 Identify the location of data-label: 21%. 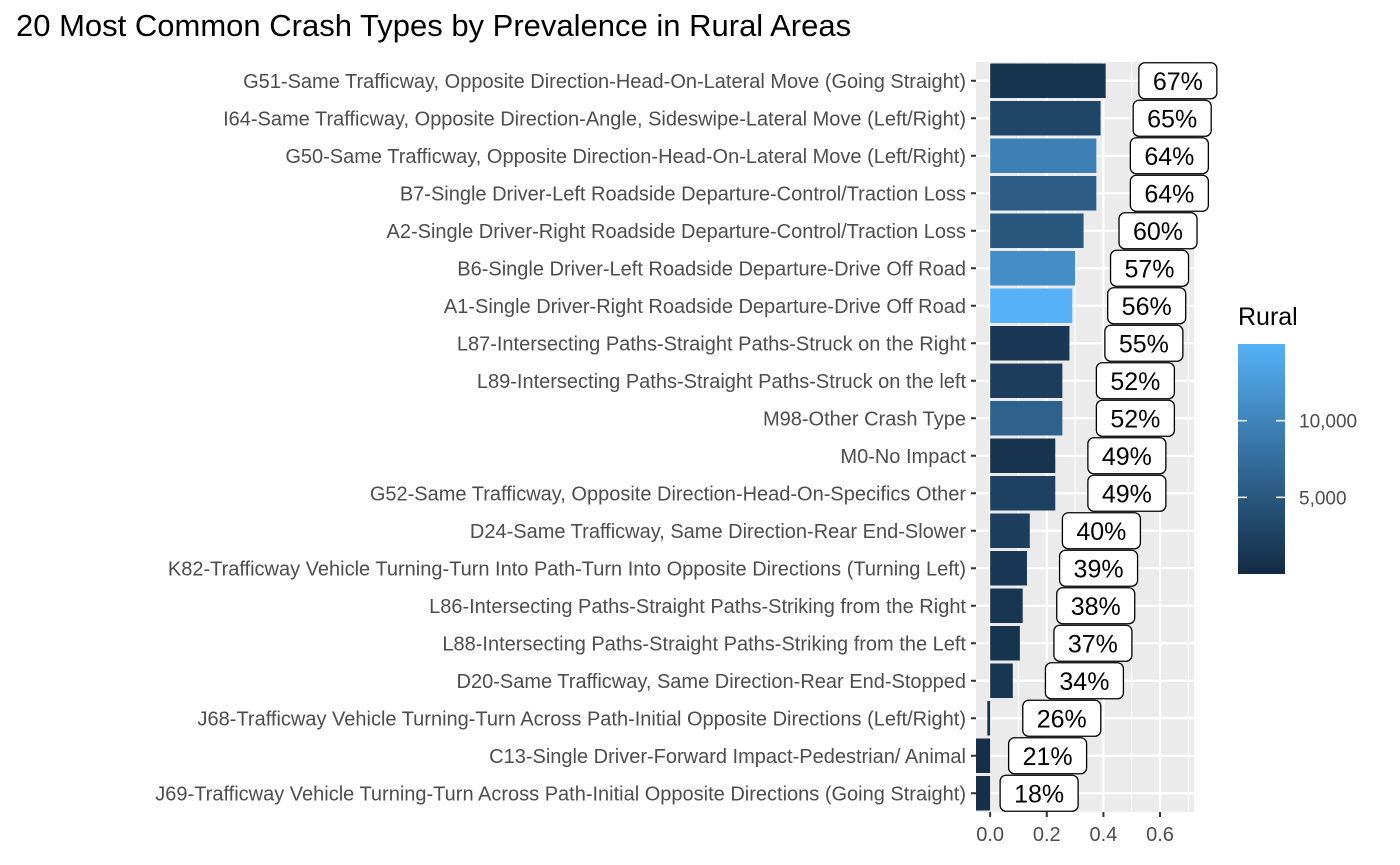
(1047, 756).